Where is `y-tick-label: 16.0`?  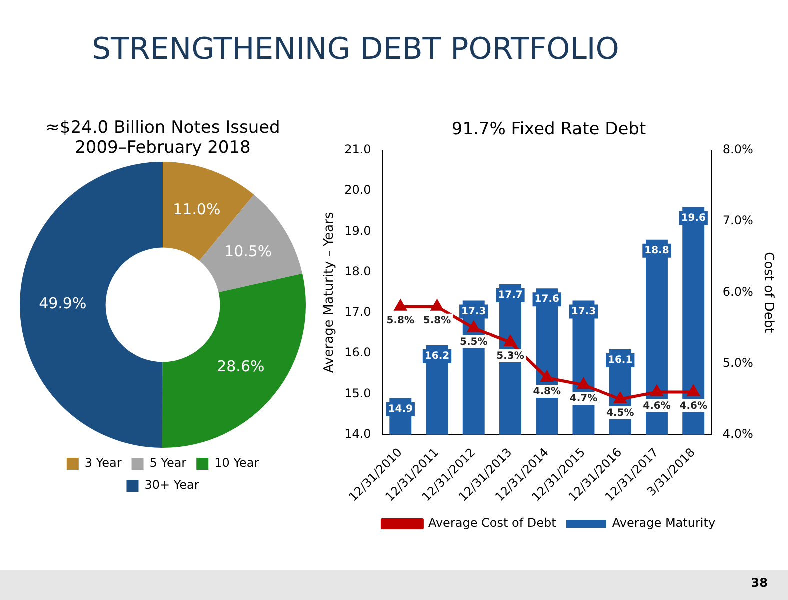 y-tick-label: 16.0 is located at coordinates (358, 353).